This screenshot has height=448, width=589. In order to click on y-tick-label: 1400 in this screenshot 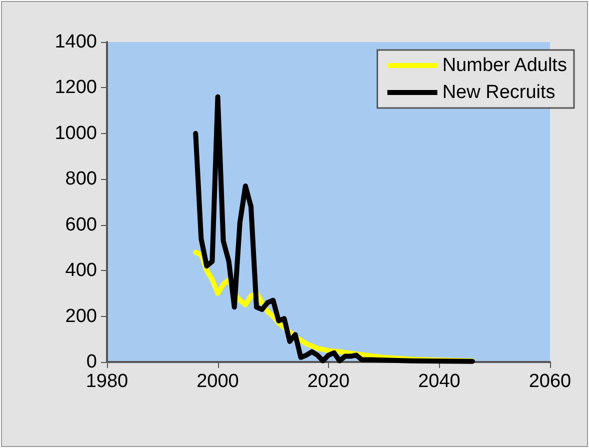, I will do `click(75, 42)`.